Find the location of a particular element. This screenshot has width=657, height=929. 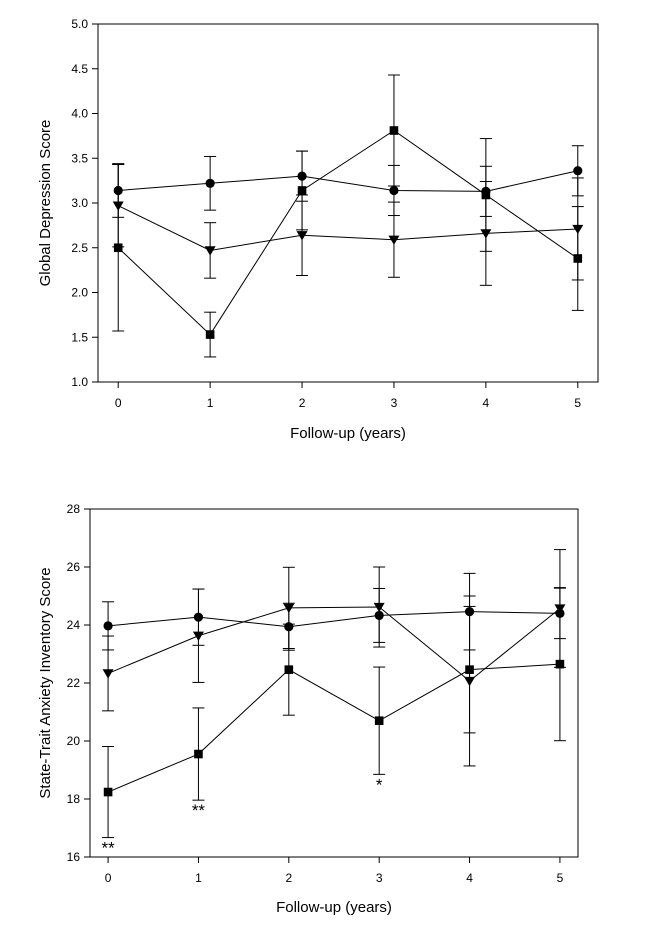

y-tick-label: 3.5 is located at coordinates (79, 158).